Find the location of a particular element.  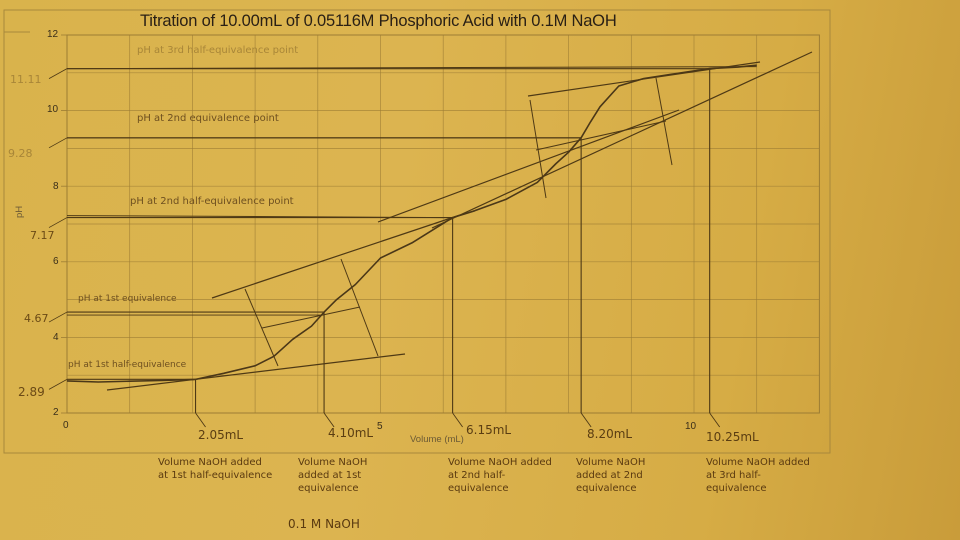

x-annotation-6-15: 6.15mL is located at coordinates (489, 430).